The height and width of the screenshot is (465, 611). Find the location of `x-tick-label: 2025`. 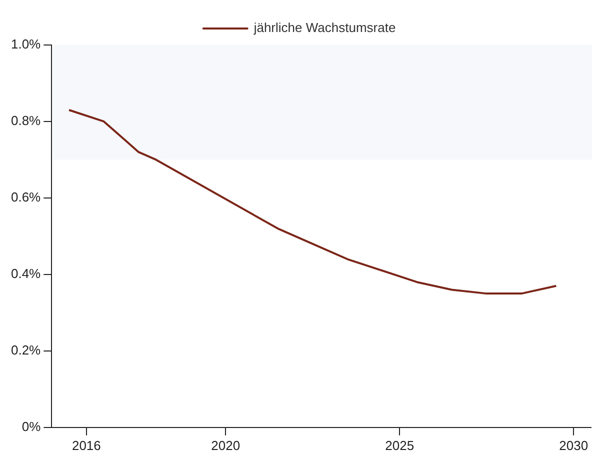

x-tick-label: 2025 is located at coordinates (399, 445).